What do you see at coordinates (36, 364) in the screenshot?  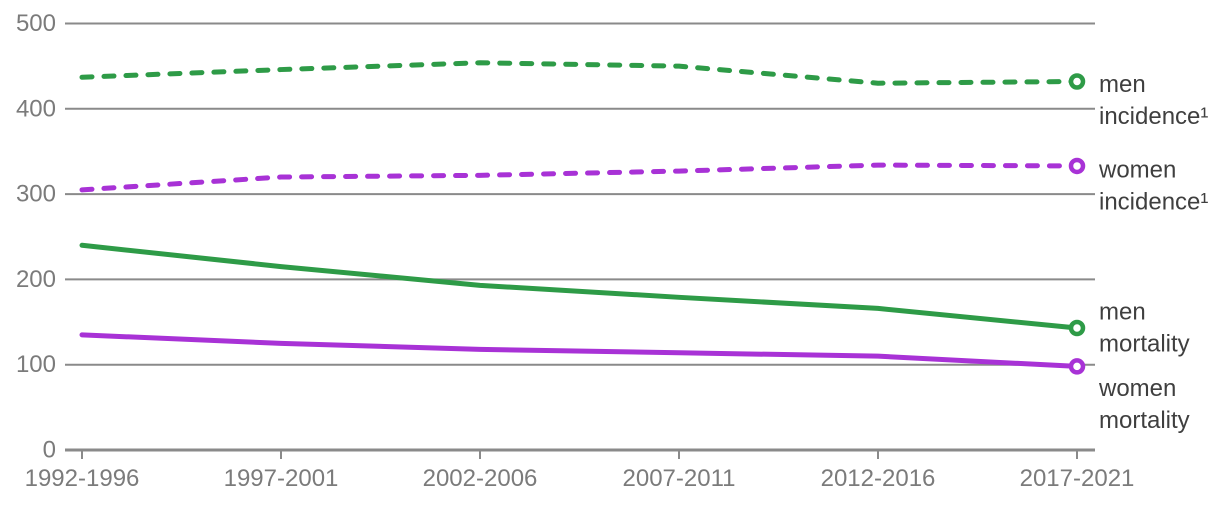 I see `y-tick-label-100: 100` at bounding box center [36, 364].